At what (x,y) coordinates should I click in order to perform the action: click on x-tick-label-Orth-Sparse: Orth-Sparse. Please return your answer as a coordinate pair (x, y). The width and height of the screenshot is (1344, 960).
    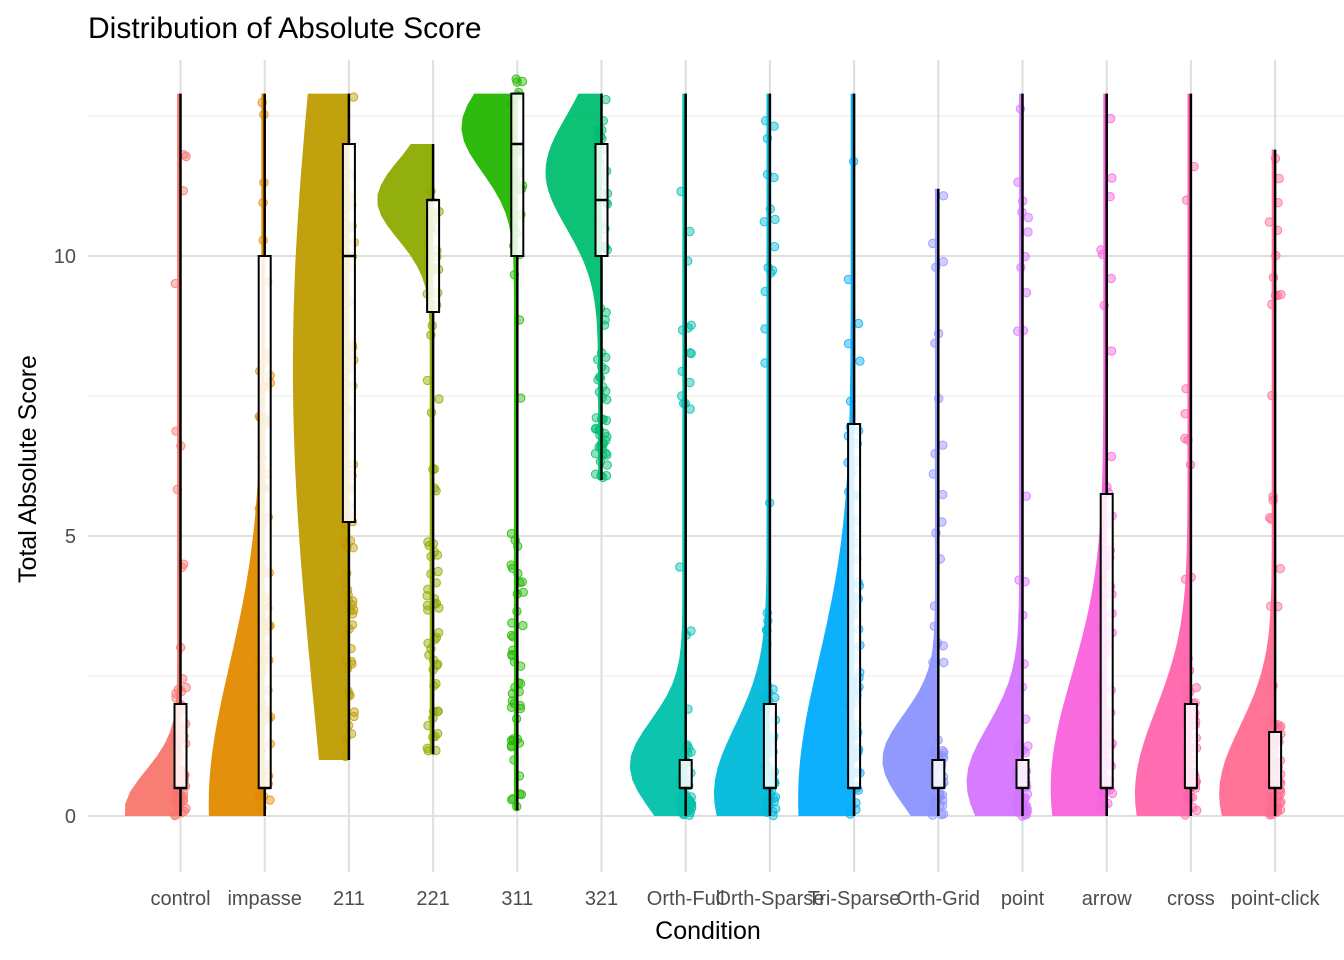
    Looking at the image, I should click on (769, 899).